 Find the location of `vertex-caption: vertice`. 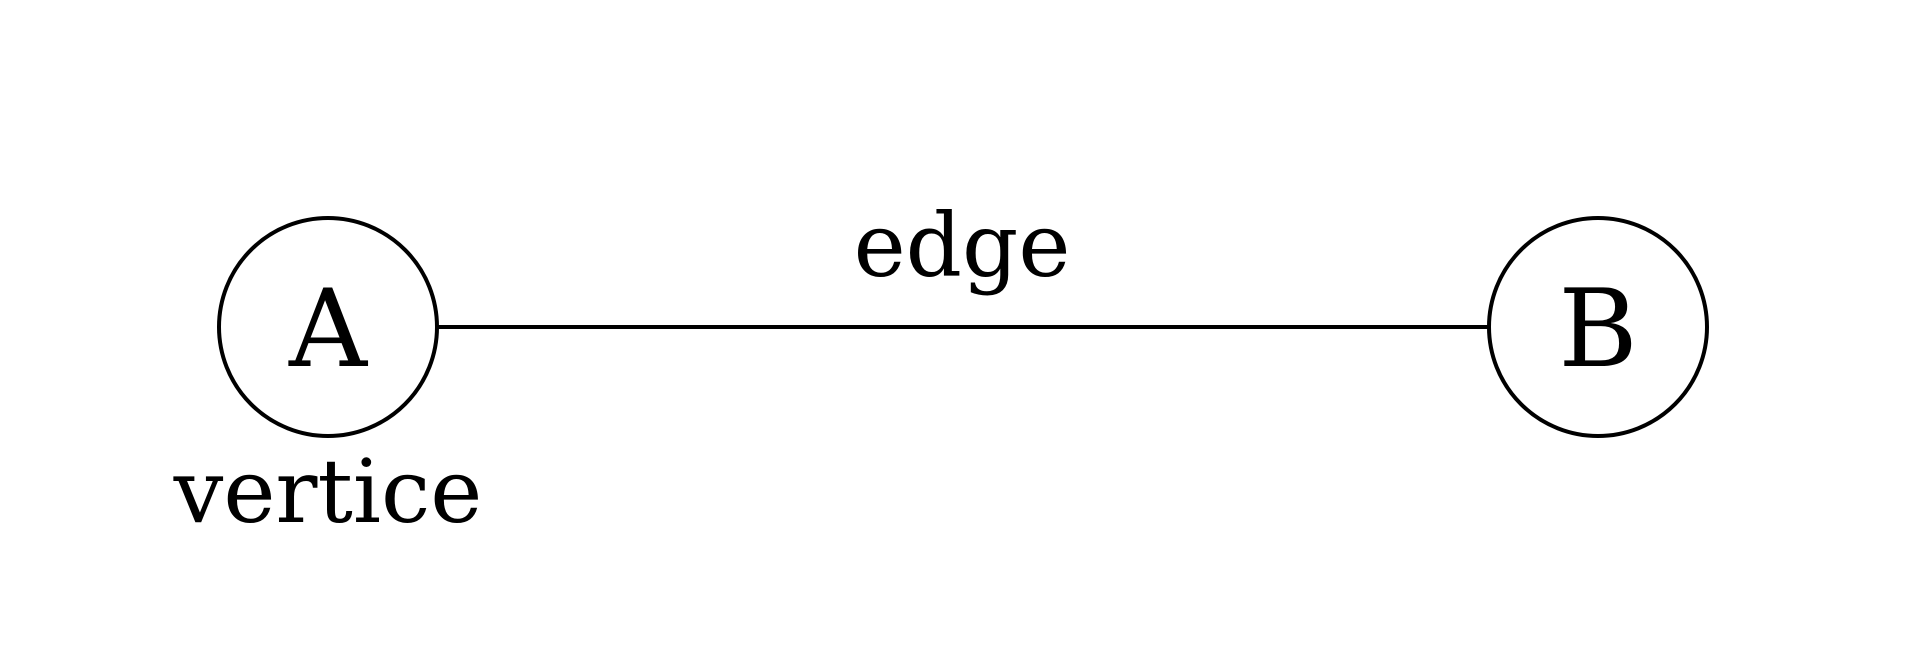

vertex-caption: vertice is located at coordinates (328, 491).